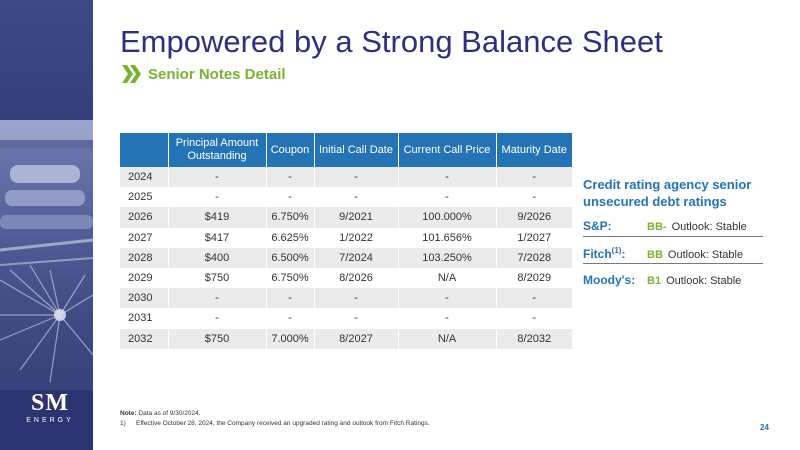 The width and height of the screenshot is (800, 450). What do you see at coordinates (534, 150) in the screenshot?
I see `header-maturity-date: Maturity Date` at bounding box center [534, 150].